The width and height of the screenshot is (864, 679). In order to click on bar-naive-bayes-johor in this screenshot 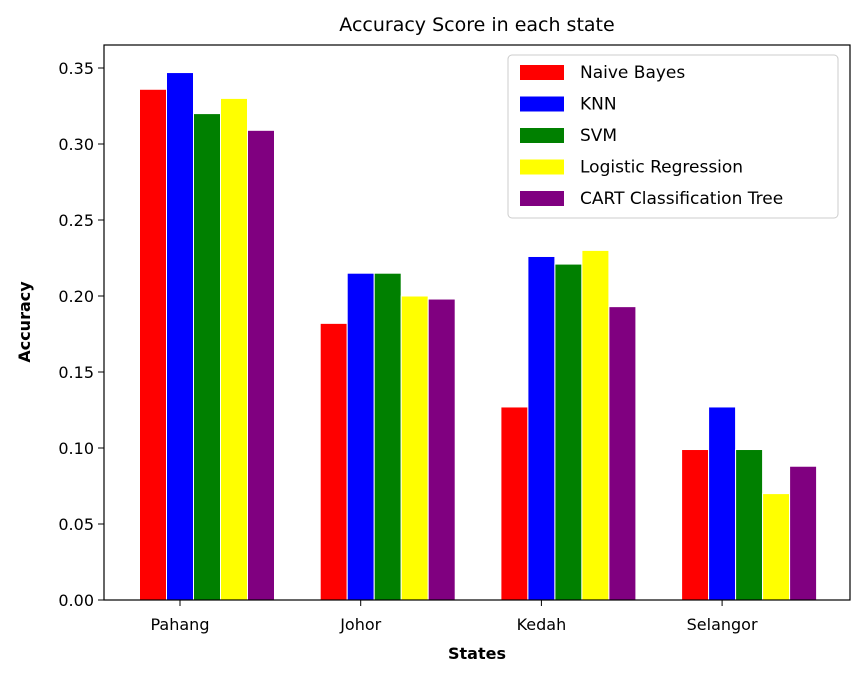, I will do `click(333, 461)`.